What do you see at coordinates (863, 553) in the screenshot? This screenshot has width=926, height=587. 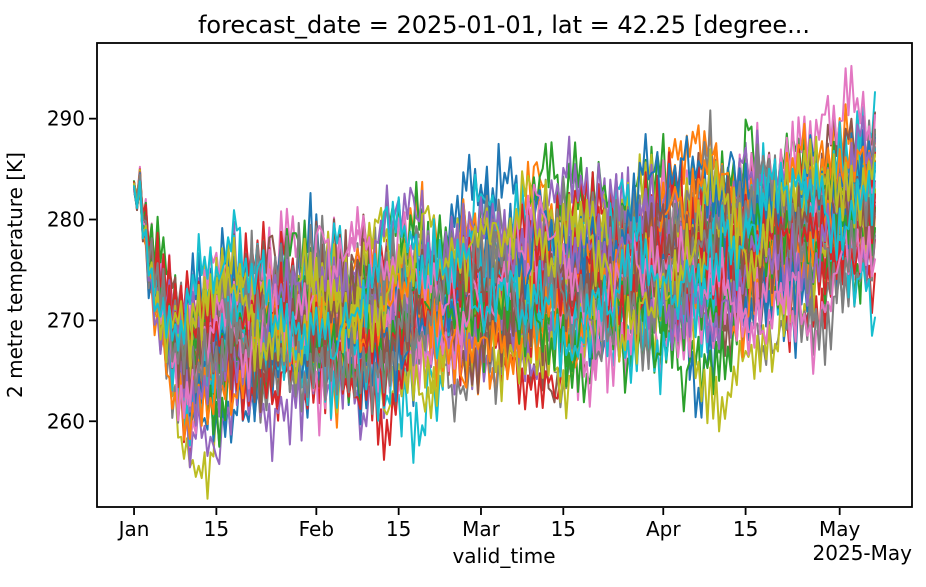 I see `x-axis-period-label: 2025-May` at bounding box center [863, 553].